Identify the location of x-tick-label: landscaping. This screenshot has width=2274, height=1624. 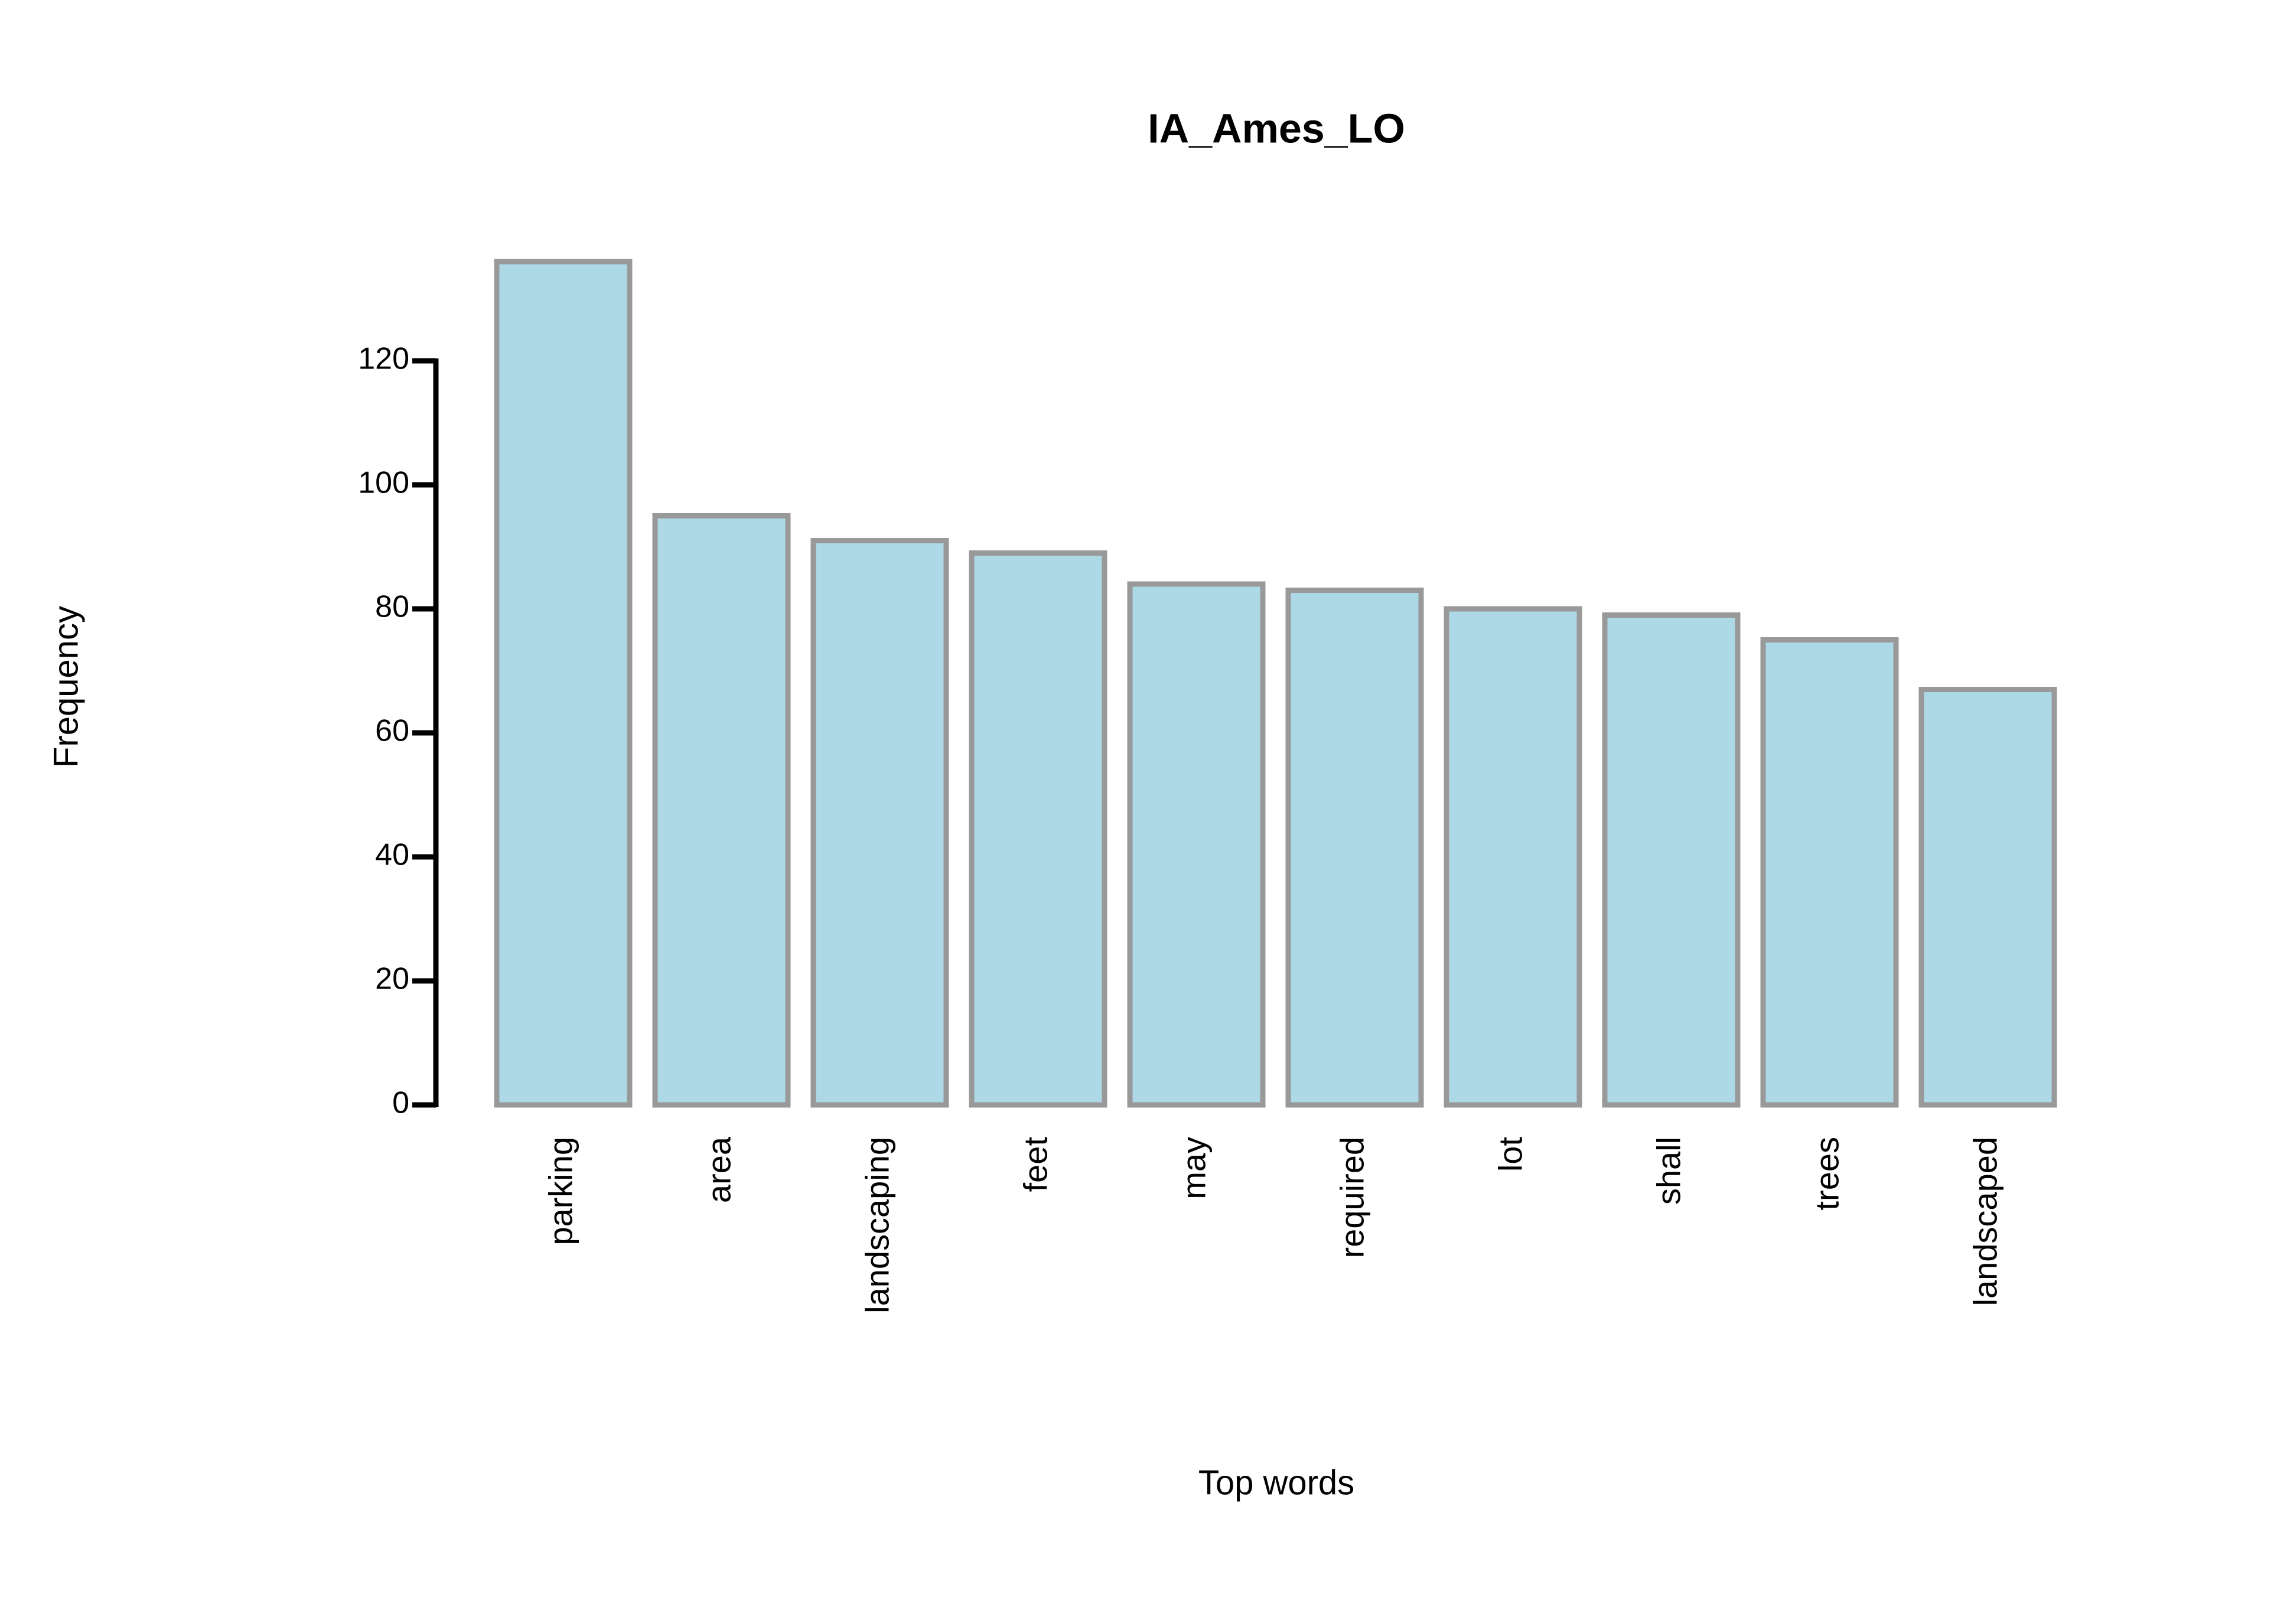
(876, 1225).